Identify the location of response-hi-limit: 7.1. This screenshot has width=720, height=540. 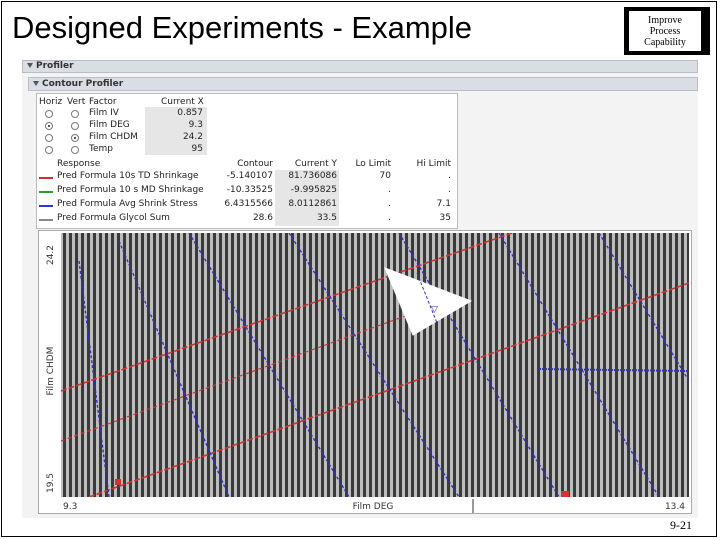
(443, 204).